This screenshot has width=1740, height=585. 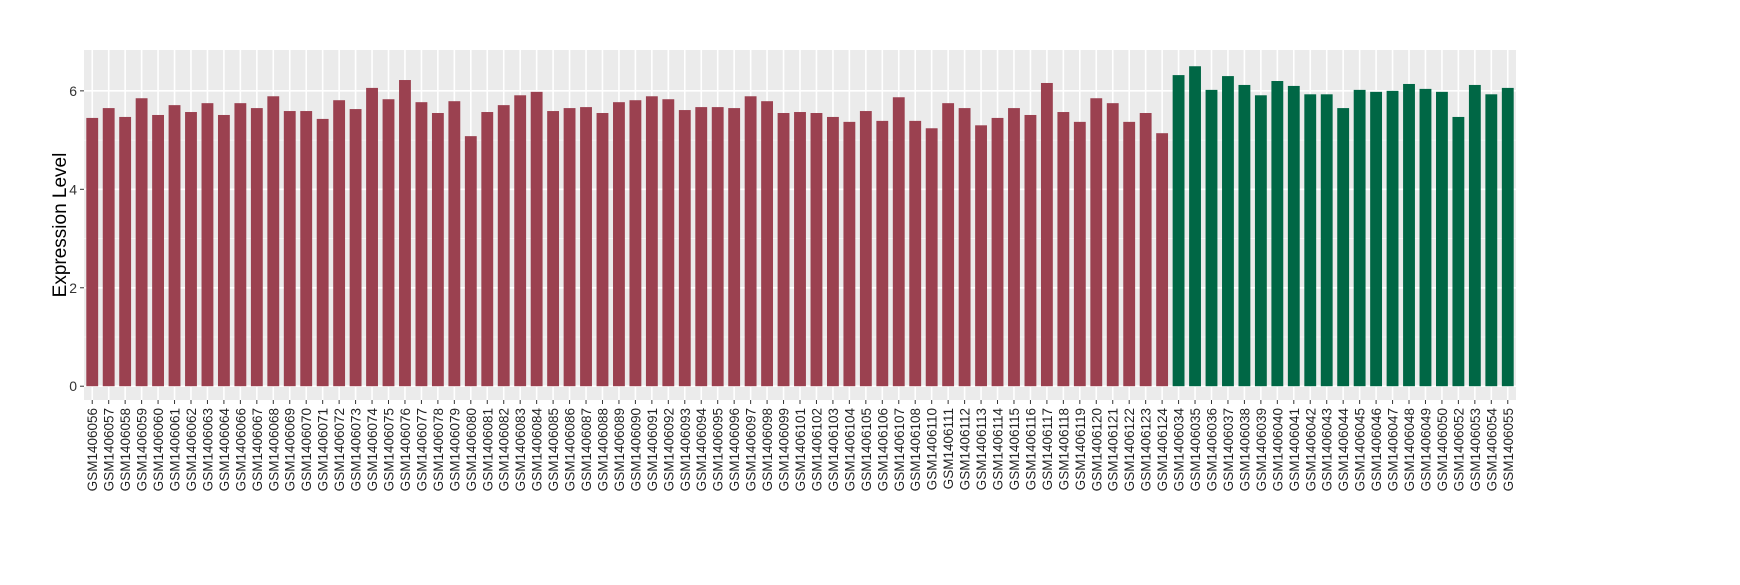 What do you see at coordinates (323, 449) in the screenshot?
I see `x-tick-label: GSM1406071` at bounding box center [323, 449].